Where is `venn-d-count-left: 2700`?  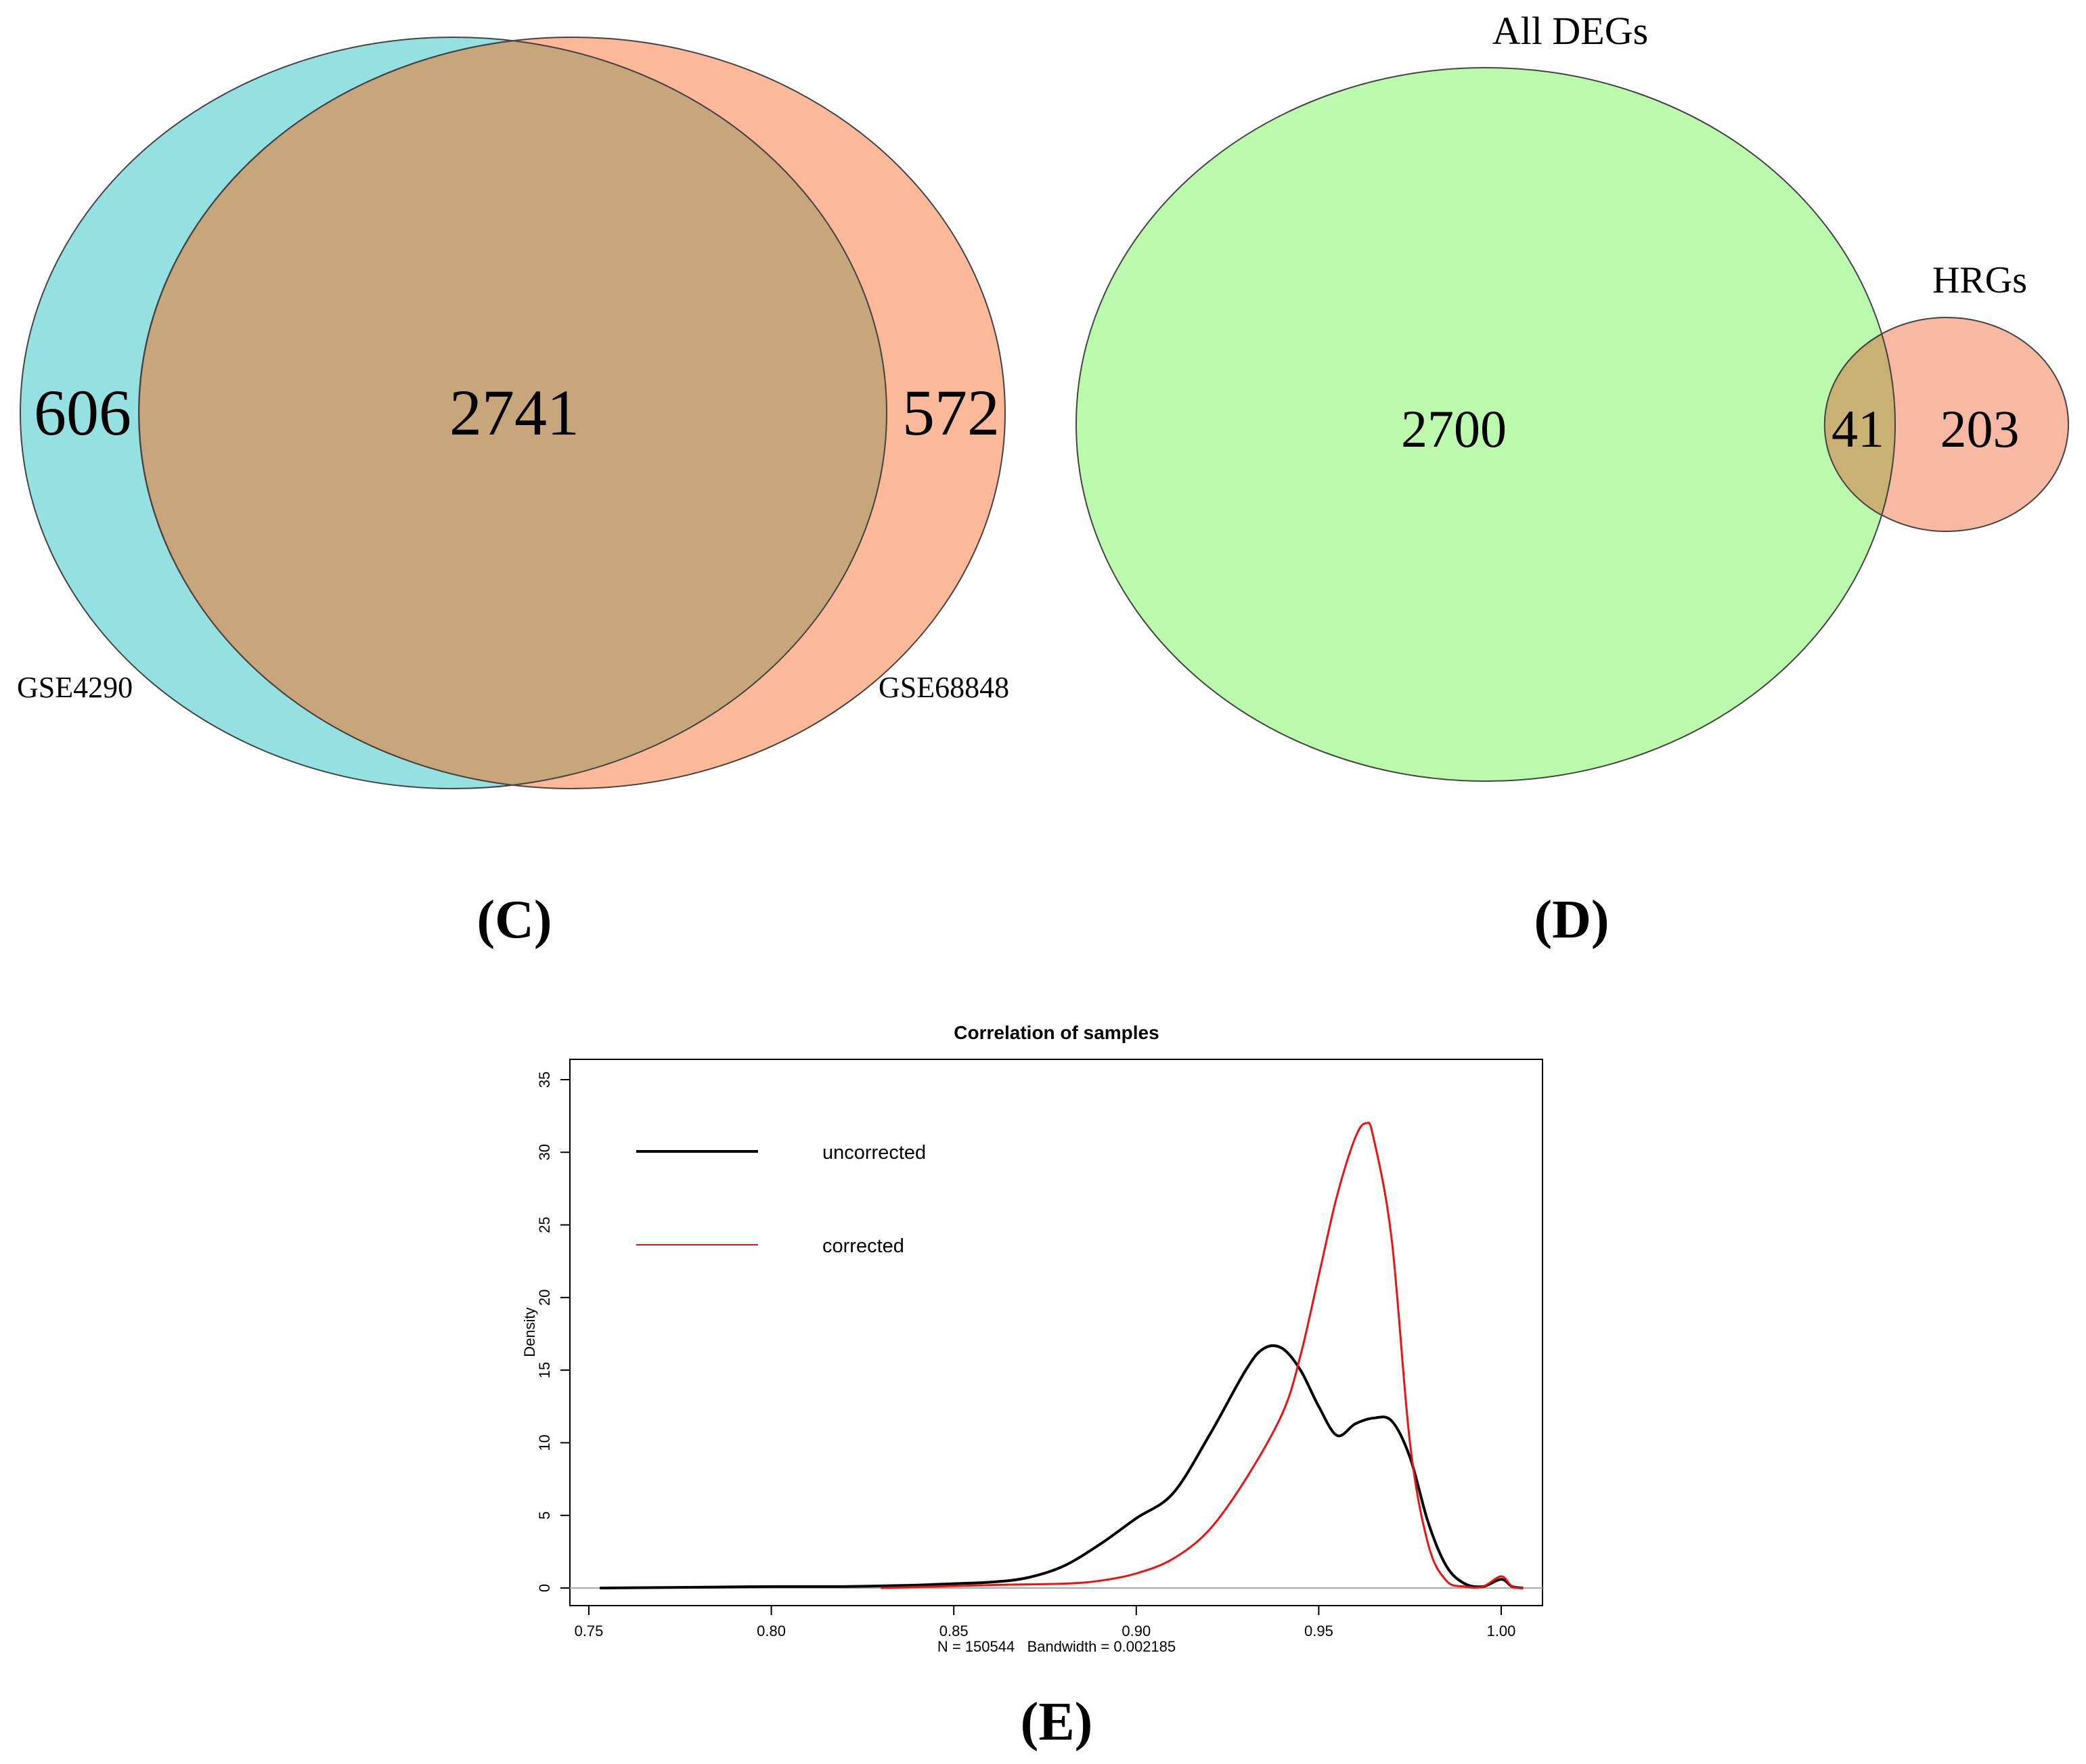 venn-d-count-left: 2700 is located at coordinates (1454, 428).